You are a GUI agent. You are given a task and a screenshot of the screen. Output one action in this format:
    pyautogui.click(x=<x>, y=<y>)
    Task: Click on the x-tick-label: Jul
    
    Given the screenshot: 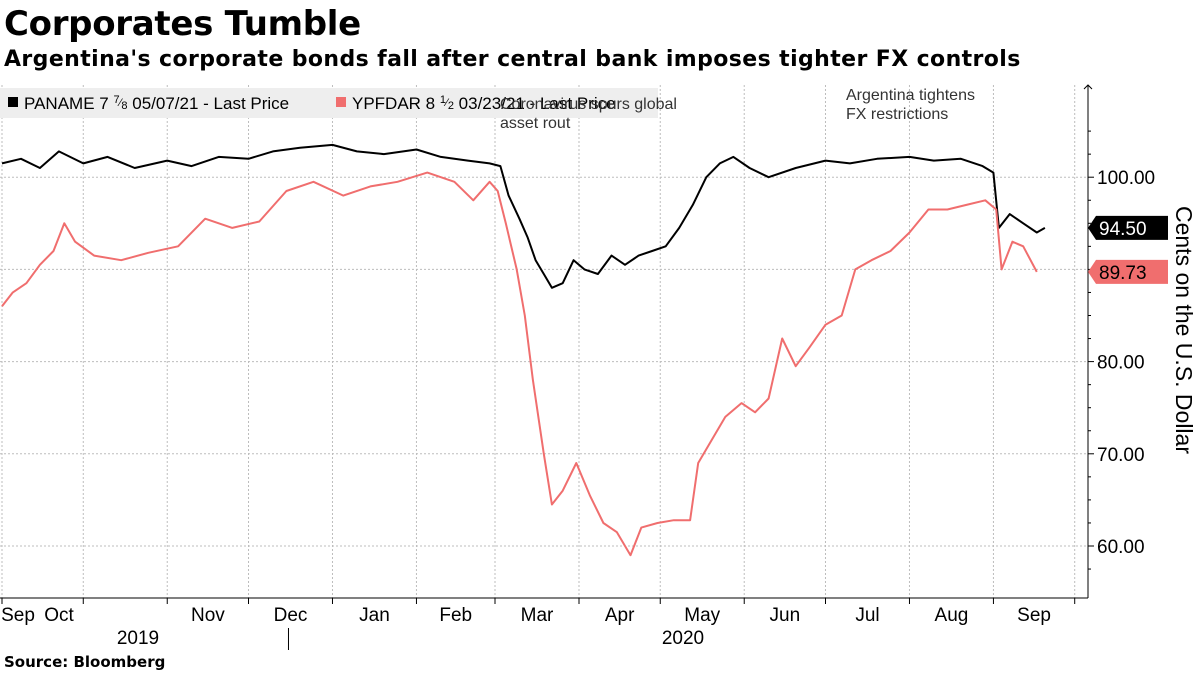 What is the action you would take?
    pyautogui.click(x=867, y=615)
    